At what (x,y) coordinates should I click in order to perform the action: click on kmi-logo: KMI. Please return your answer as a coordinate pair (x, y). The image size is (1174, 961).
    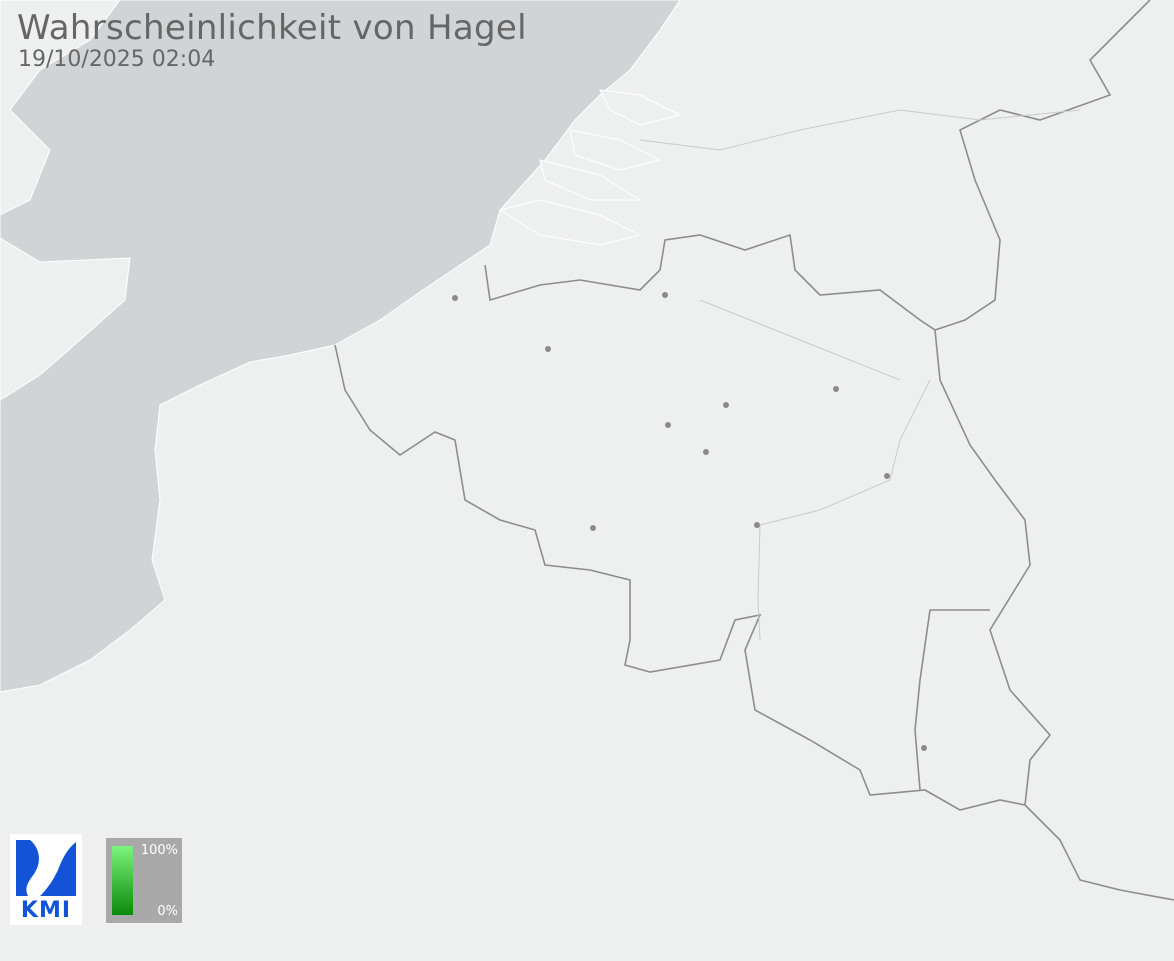
    Looking at the image, I should click on (46, 879).